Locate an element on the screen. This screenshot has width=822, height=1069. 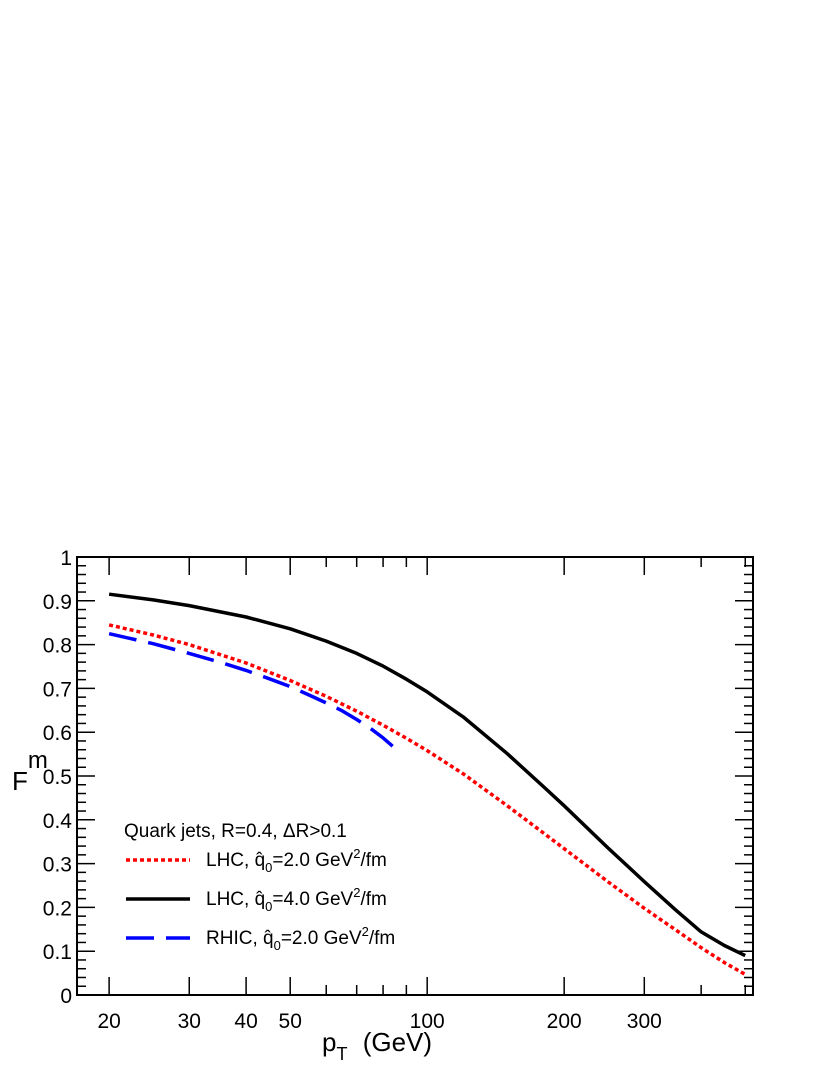
y-tick-label: 1 is located at coordinates (66, 558).